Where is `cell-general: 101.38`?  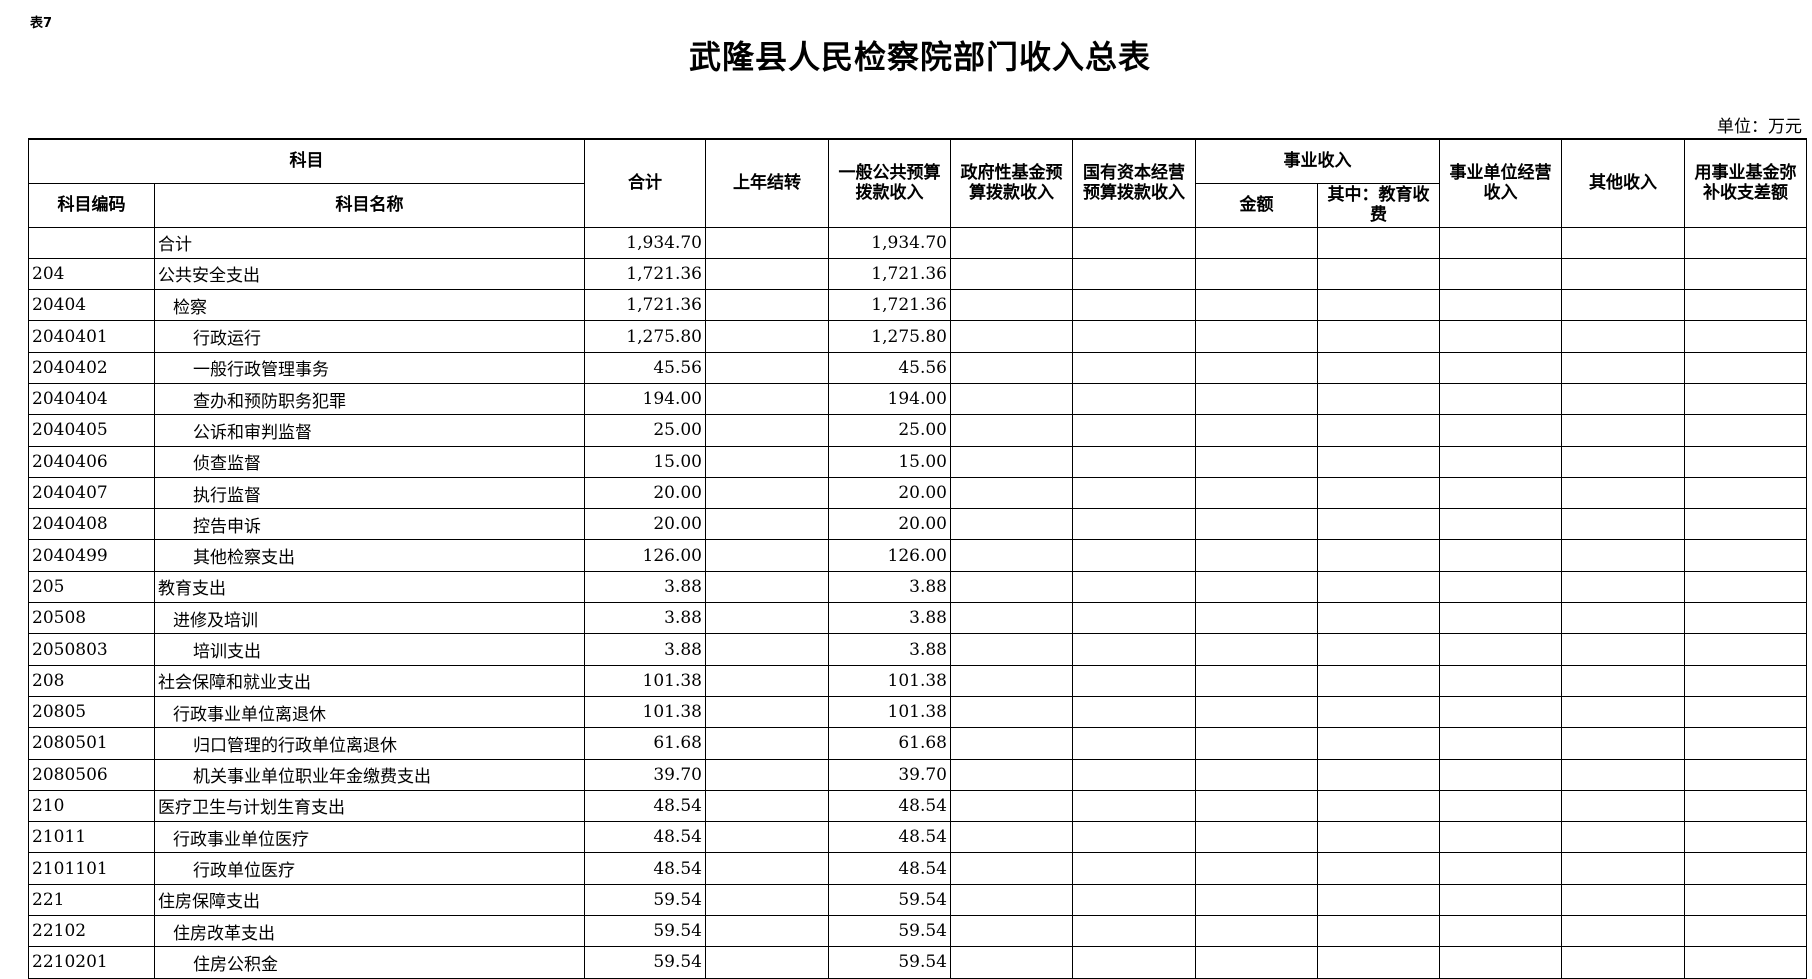
cell-general: 101.38 is located at coordinates (889, 680).